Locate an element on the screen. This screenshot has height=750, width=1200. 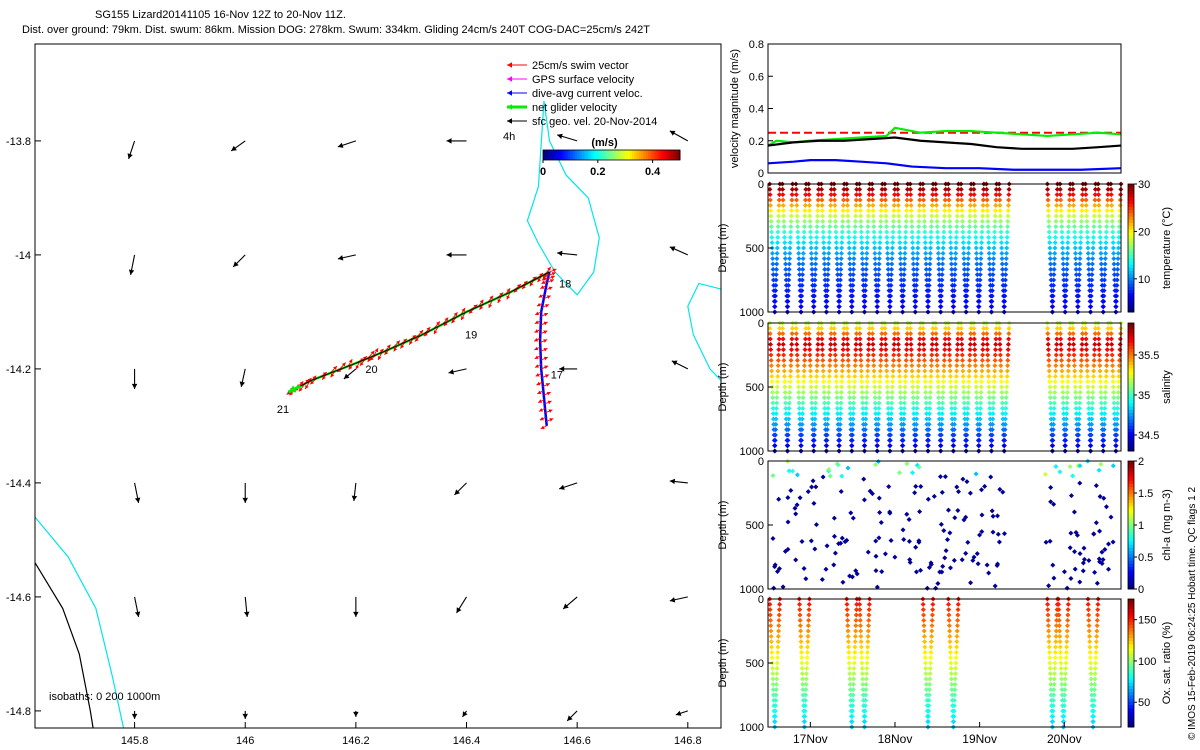
day-marker-label: 18 is located at coordinates (565, 284).